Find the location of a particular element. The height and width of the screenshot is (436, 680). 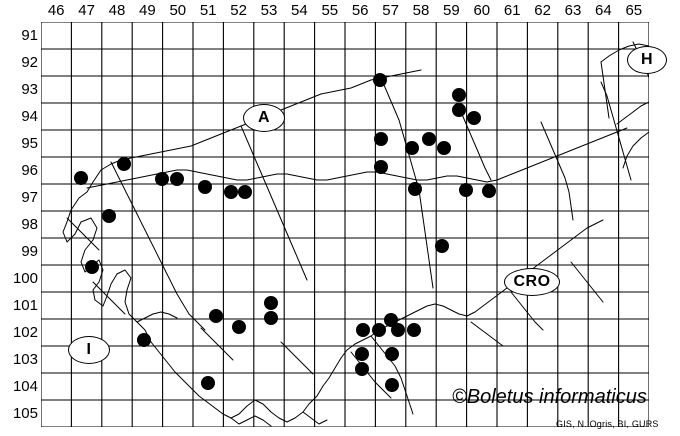

column-label-61: 61 is located at coordinates (512, 10).